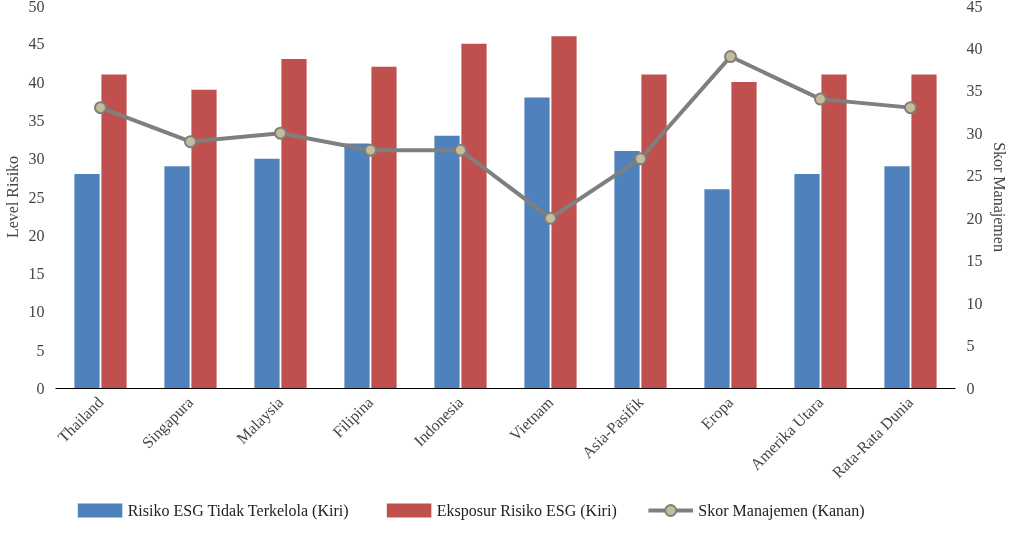 The width and height of the screenshot is (1014, 556). What do you see at coordinates (974, 7) in the screenshot?
I see `y2-tick-label: 45` at bounding box center [974, 7].